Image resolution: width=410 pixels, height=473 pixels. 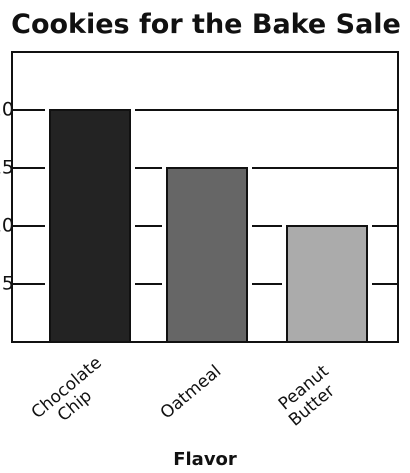 What do you see at coordinates (7, 226) in the screenshot?
I see `y-tick-label: 10` at bounding box center [7, 226].